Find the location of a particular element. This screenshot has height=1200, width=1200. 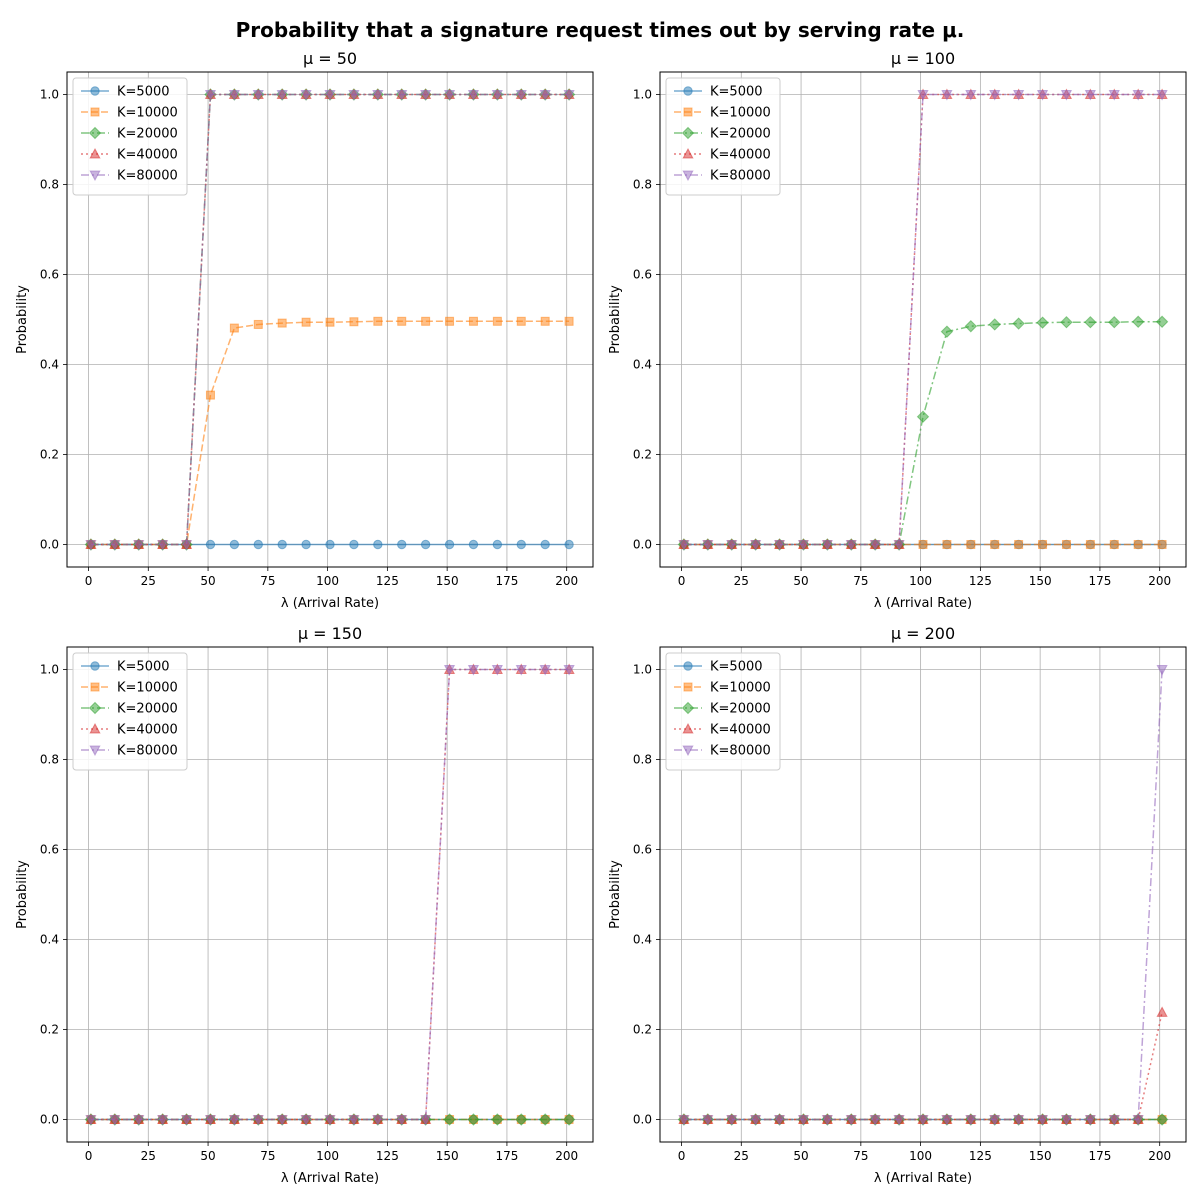

panel-title: μ = 100 is located at coordinates (923, 58).